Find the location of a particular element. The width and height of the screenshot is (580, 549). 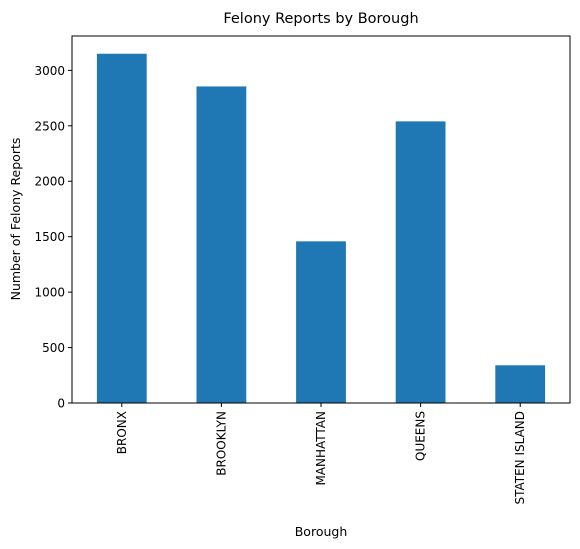

y-tick-label: 1000 is located at coordinates (49, 293).